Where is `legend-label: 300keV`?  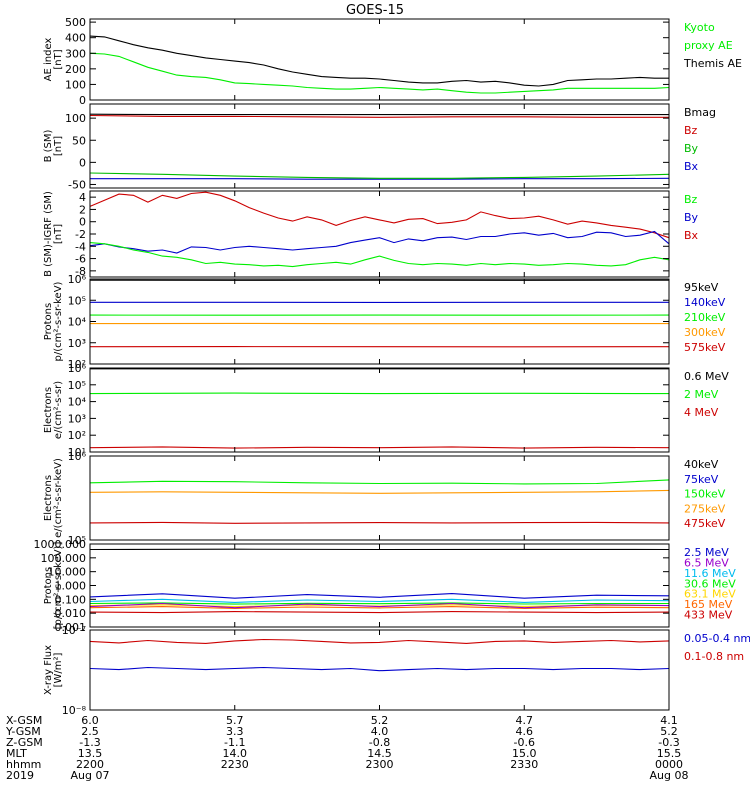 legend-label: 300keV is located at coordinates (705, 332).